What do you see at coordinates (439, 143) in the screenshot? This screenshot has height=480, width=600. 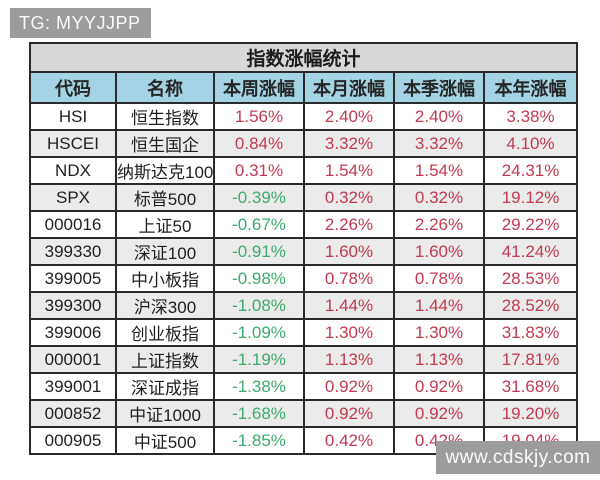 I see `cell-quarter: 3.32%` at bounding box center [439, 143].